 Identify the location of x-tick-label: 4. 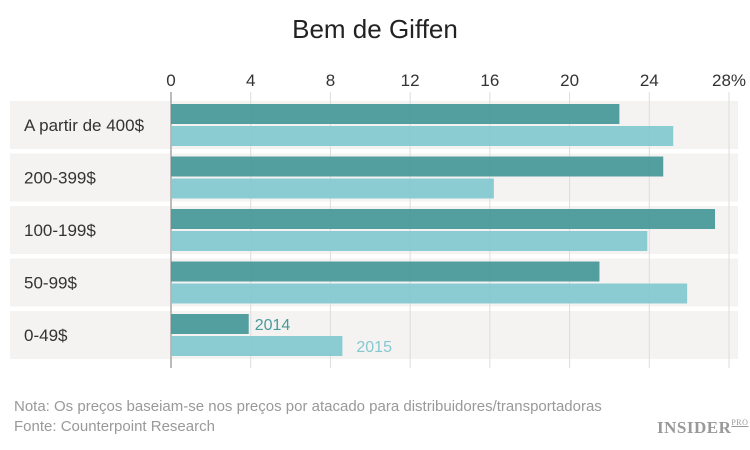
(250, 80).